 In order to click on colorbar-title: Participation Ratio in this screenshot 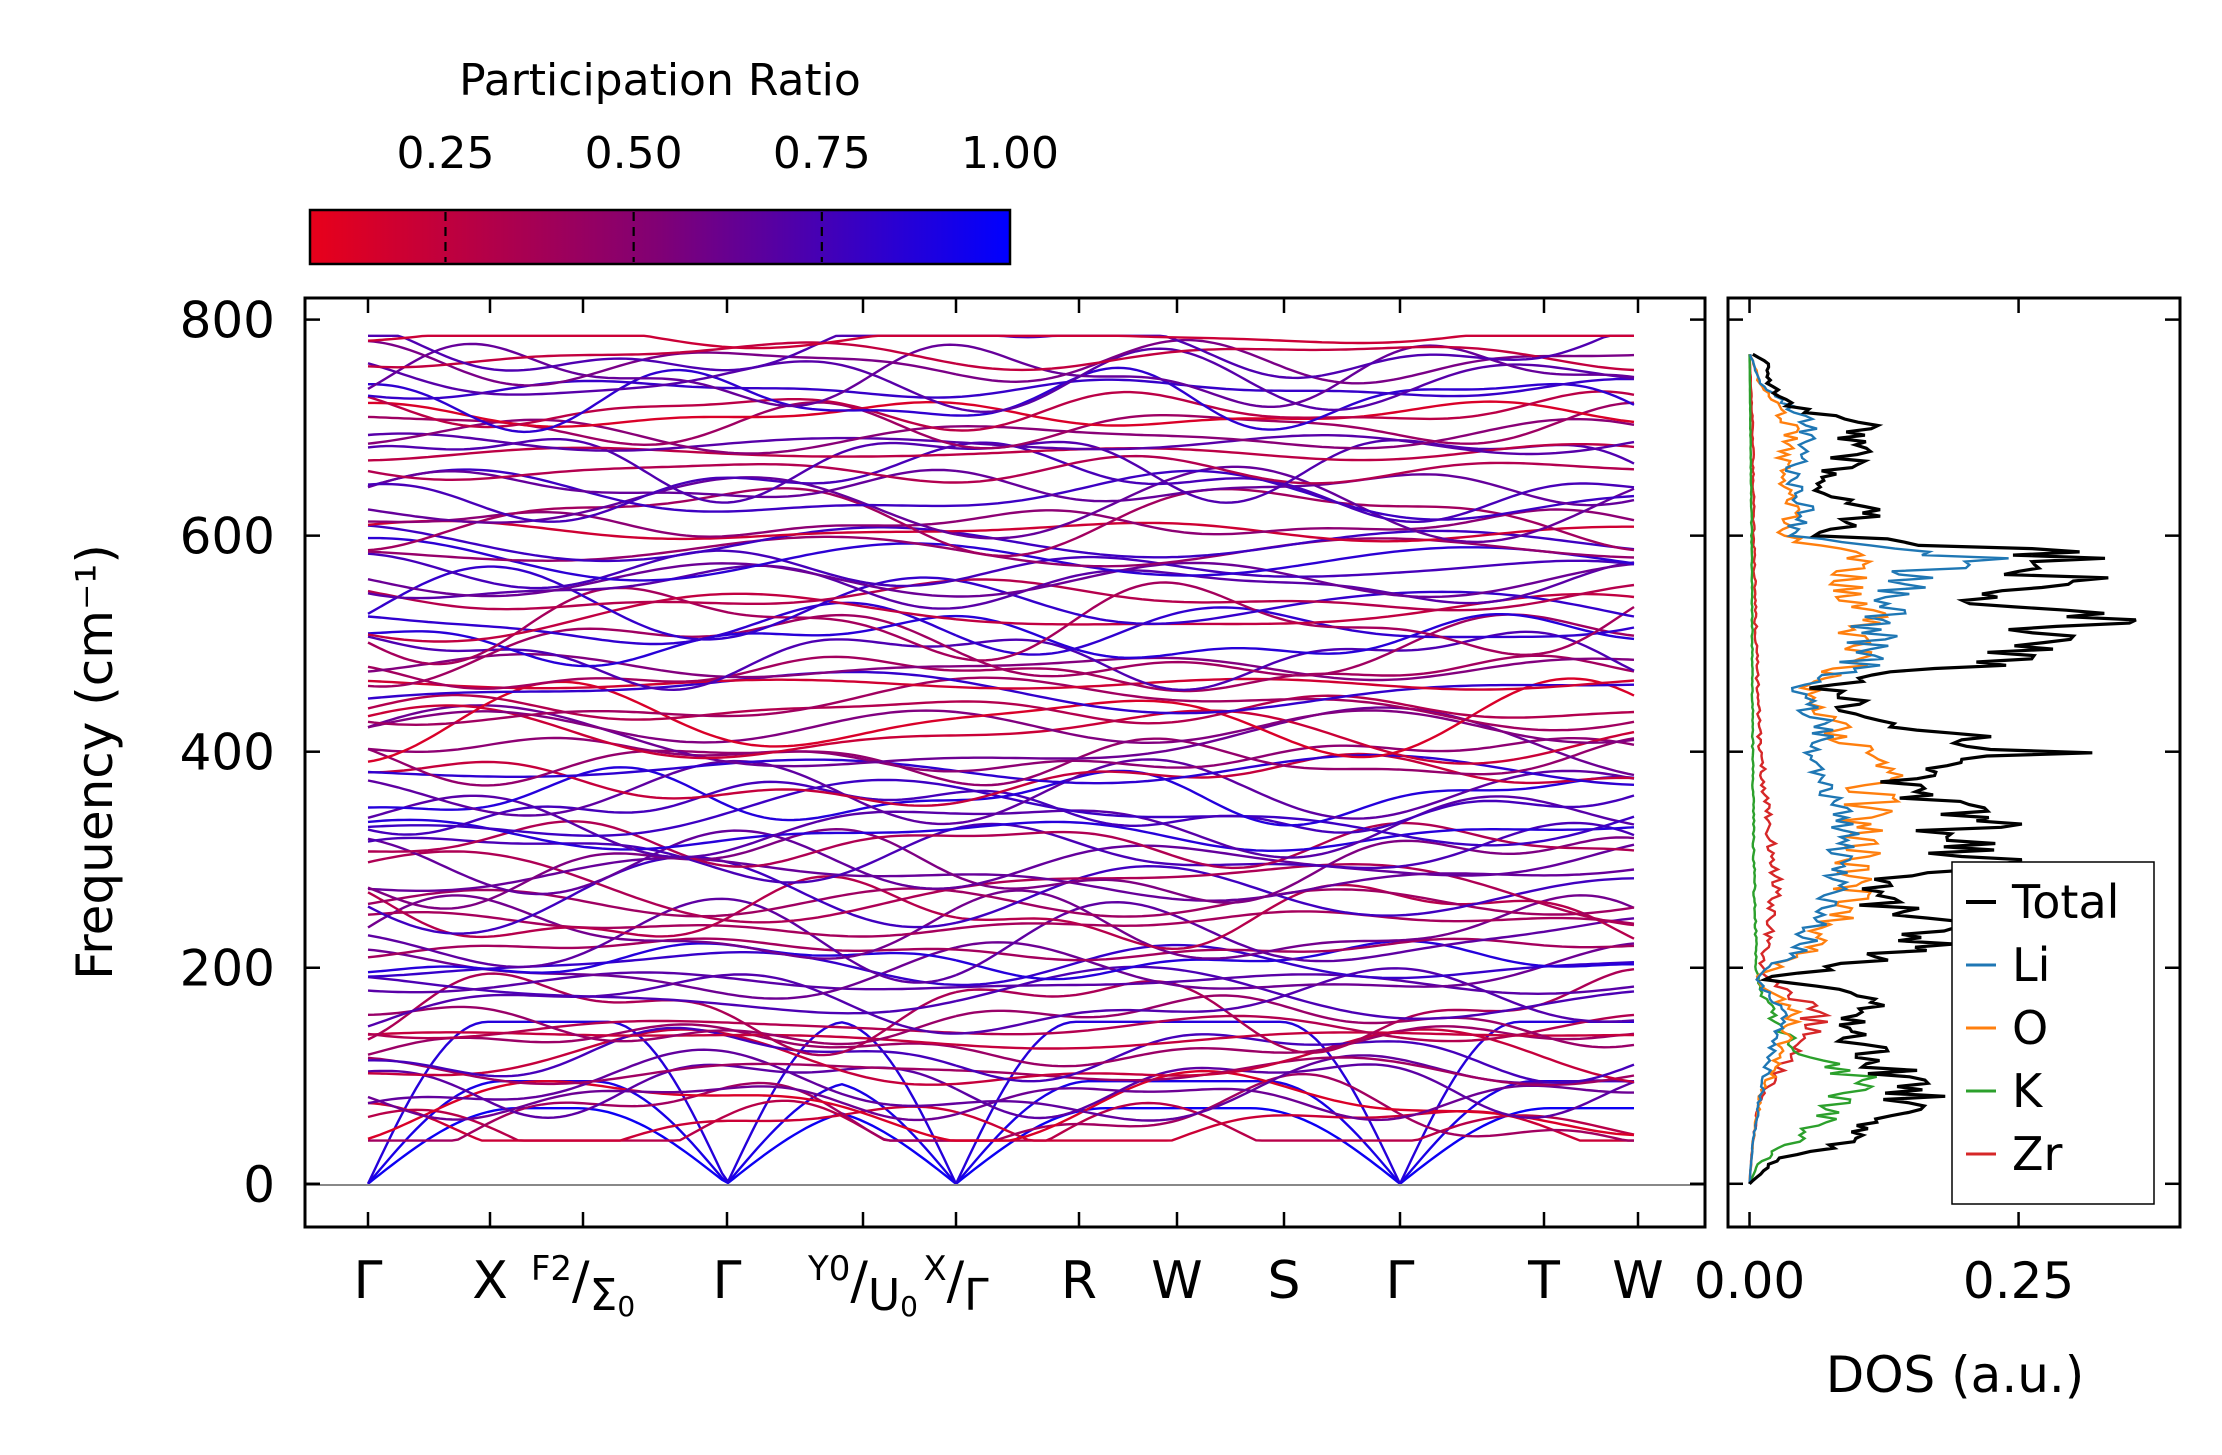, I will do `click(660, 80)`.